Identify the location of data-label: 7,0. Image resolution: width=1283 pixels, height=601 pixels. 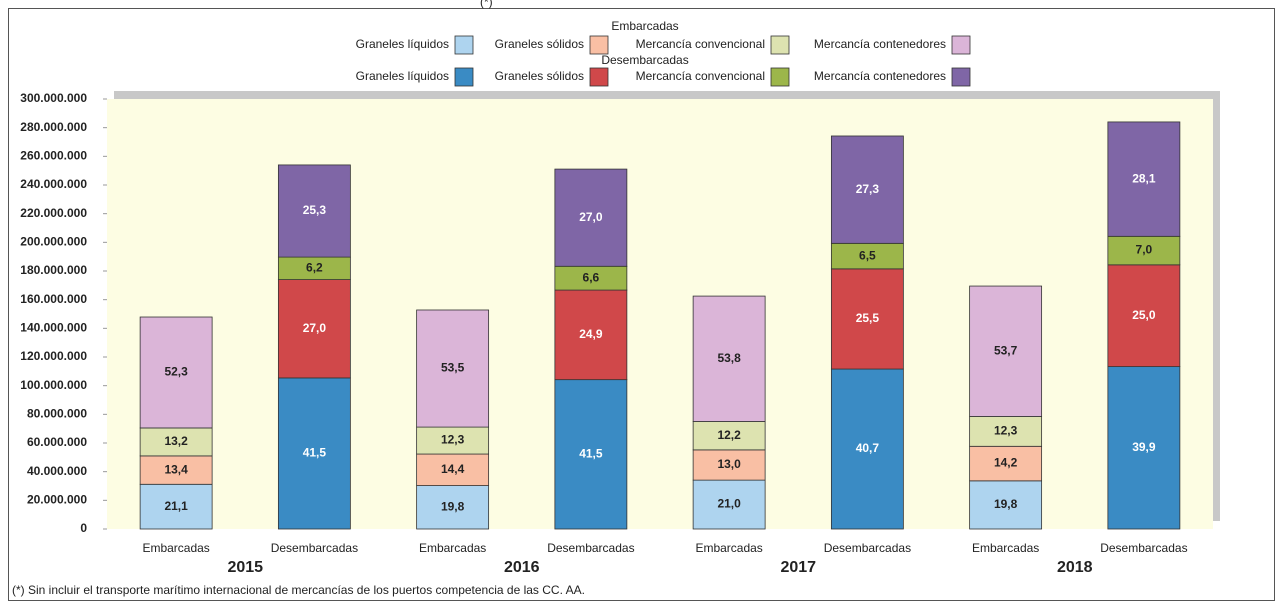
(1144, 250).